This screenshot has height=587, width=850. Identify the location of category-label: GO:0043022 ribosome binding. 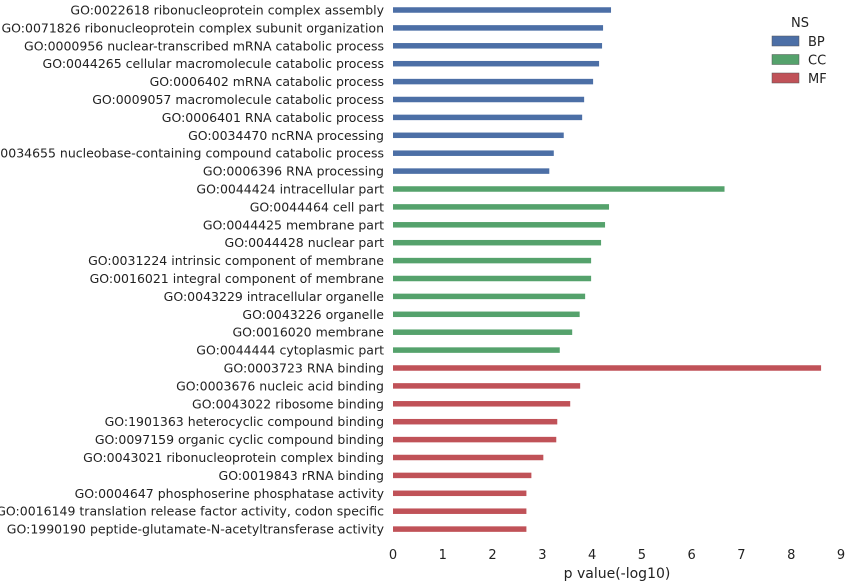
(288, 403).